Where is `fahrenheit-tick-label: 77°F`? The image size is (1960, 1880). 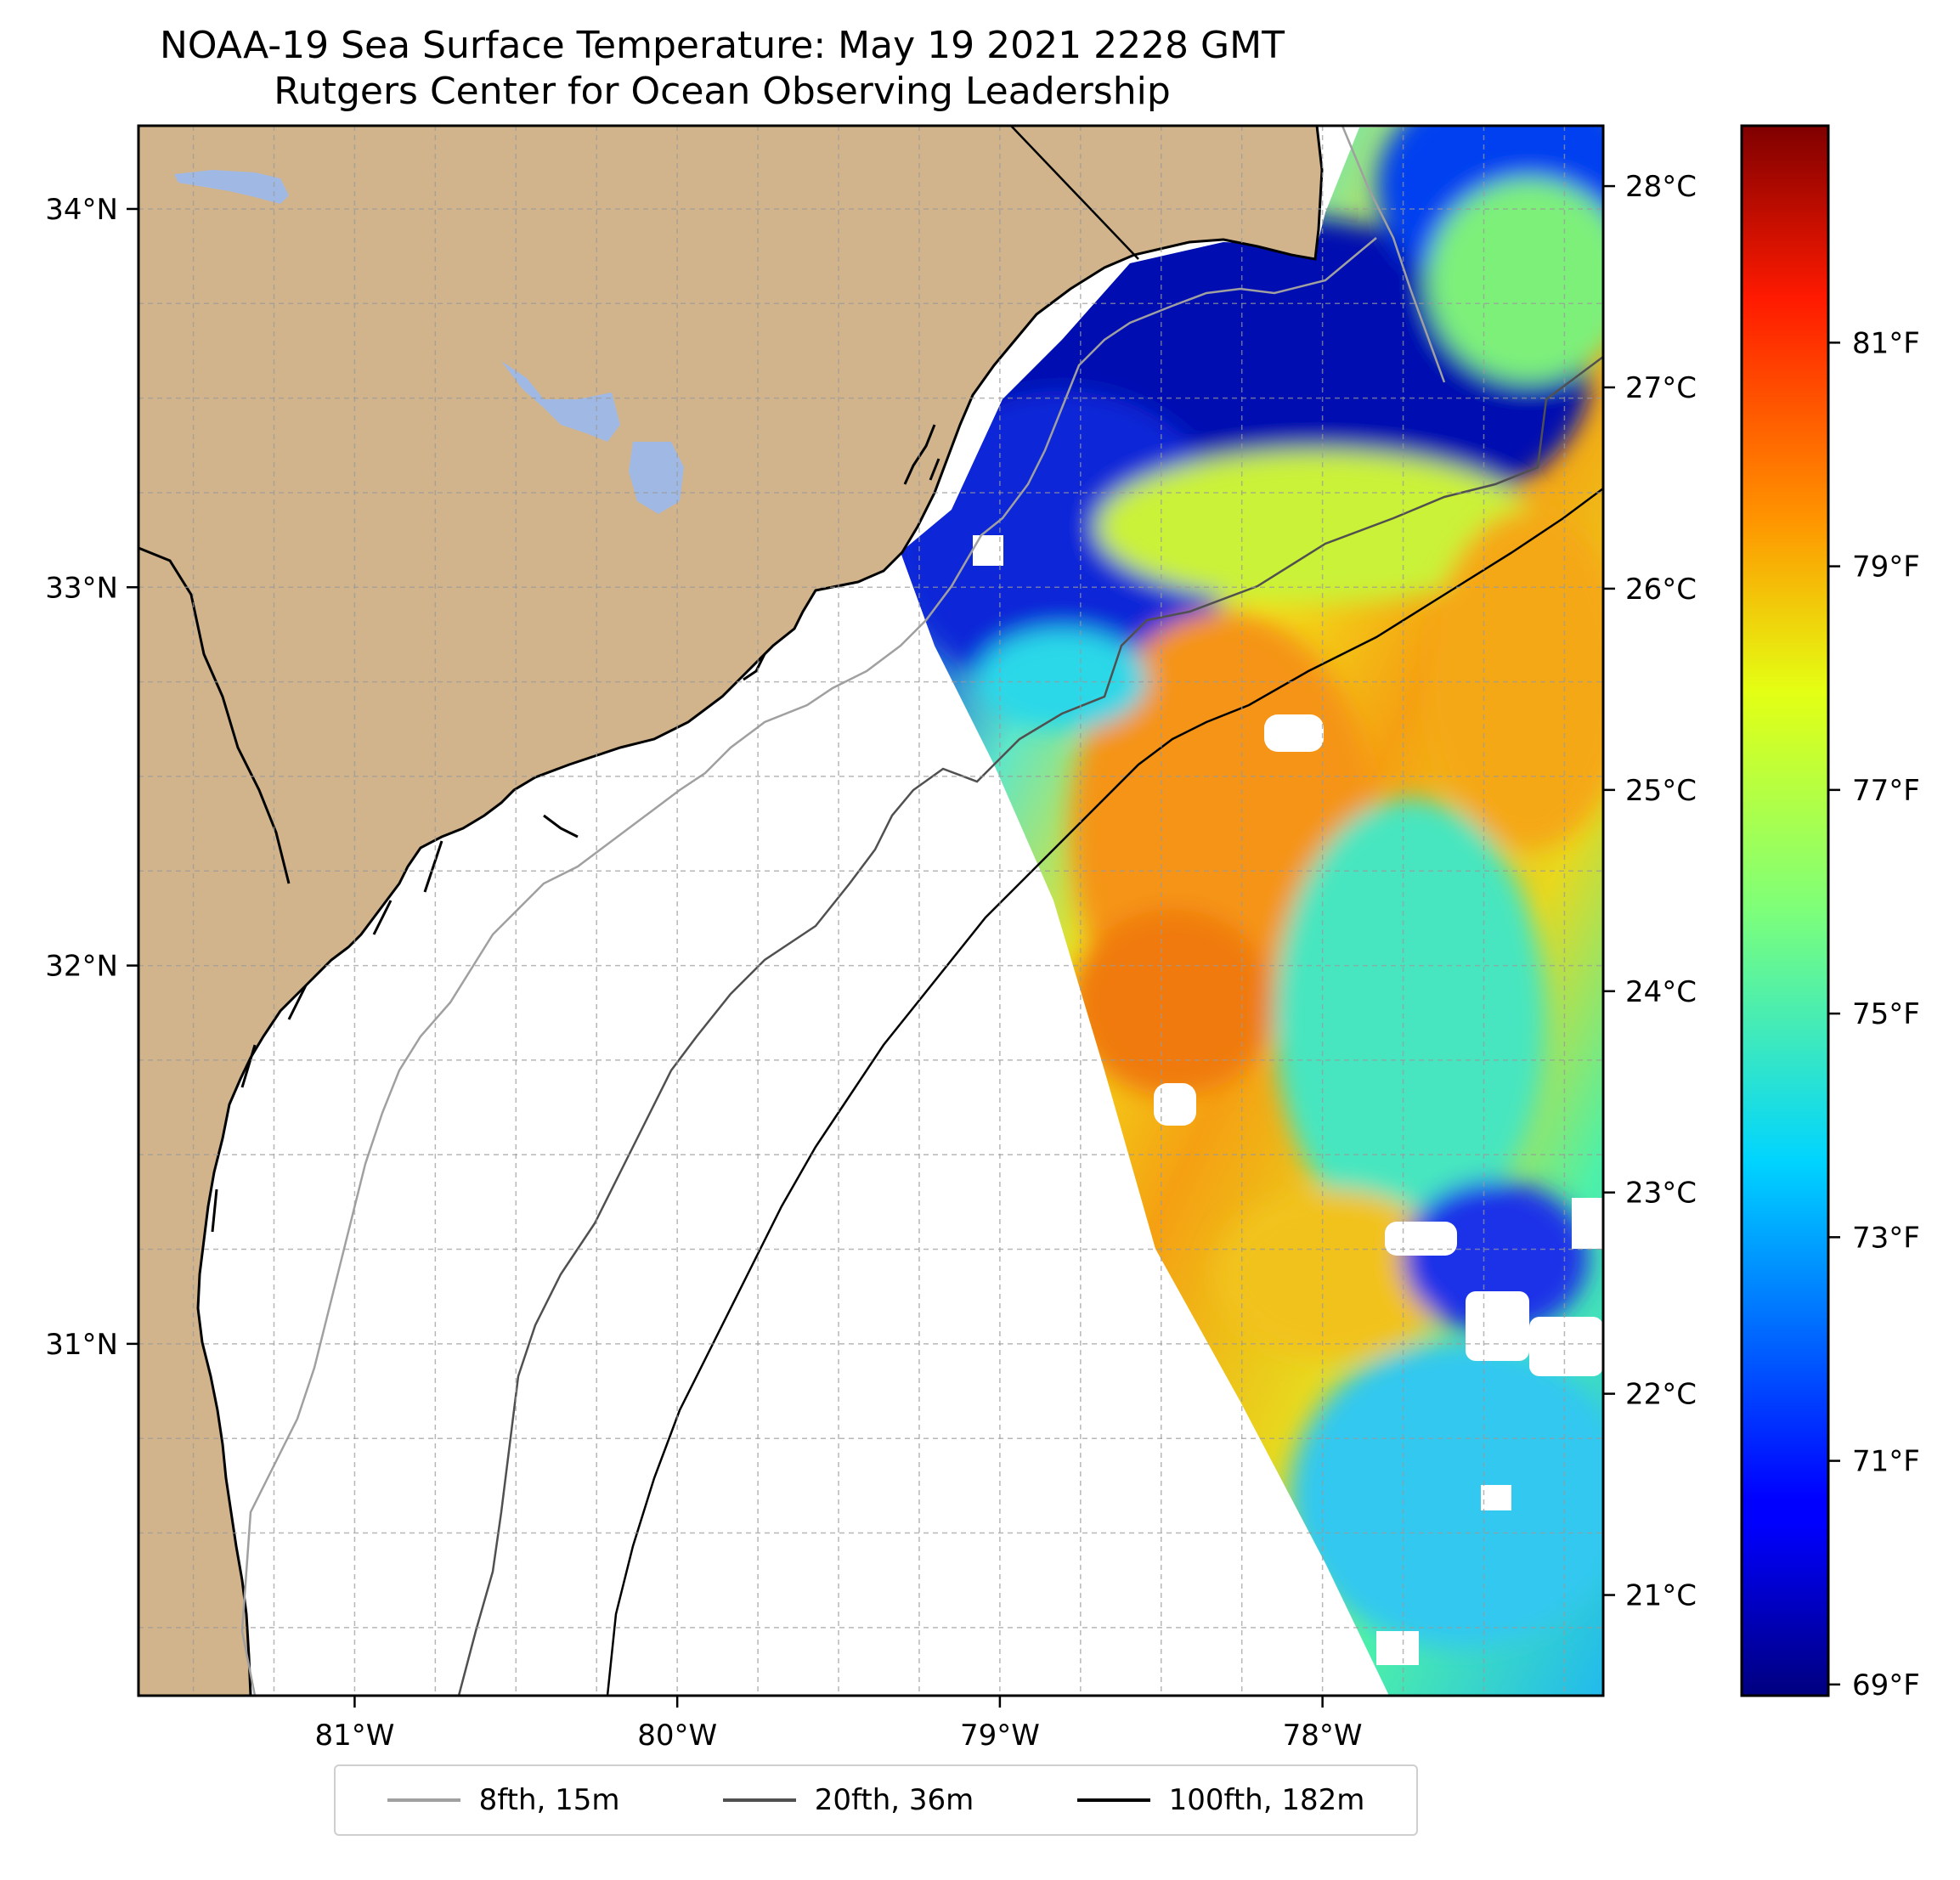 fahrenheit-tick-label: 77°F is located at coordinates (1886, 791).